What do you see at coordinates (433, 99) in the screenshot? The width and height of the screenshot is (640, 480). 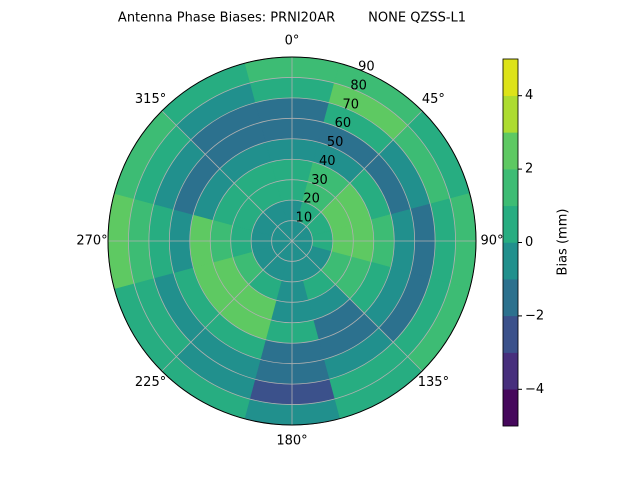 I see `theta-tick-label: 45°` at bounding box center [433, 99].